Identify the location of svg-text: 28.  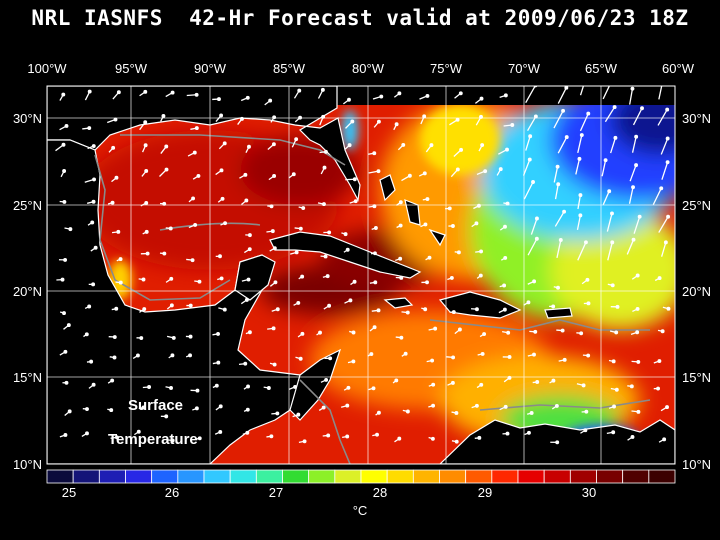
(380, 492).